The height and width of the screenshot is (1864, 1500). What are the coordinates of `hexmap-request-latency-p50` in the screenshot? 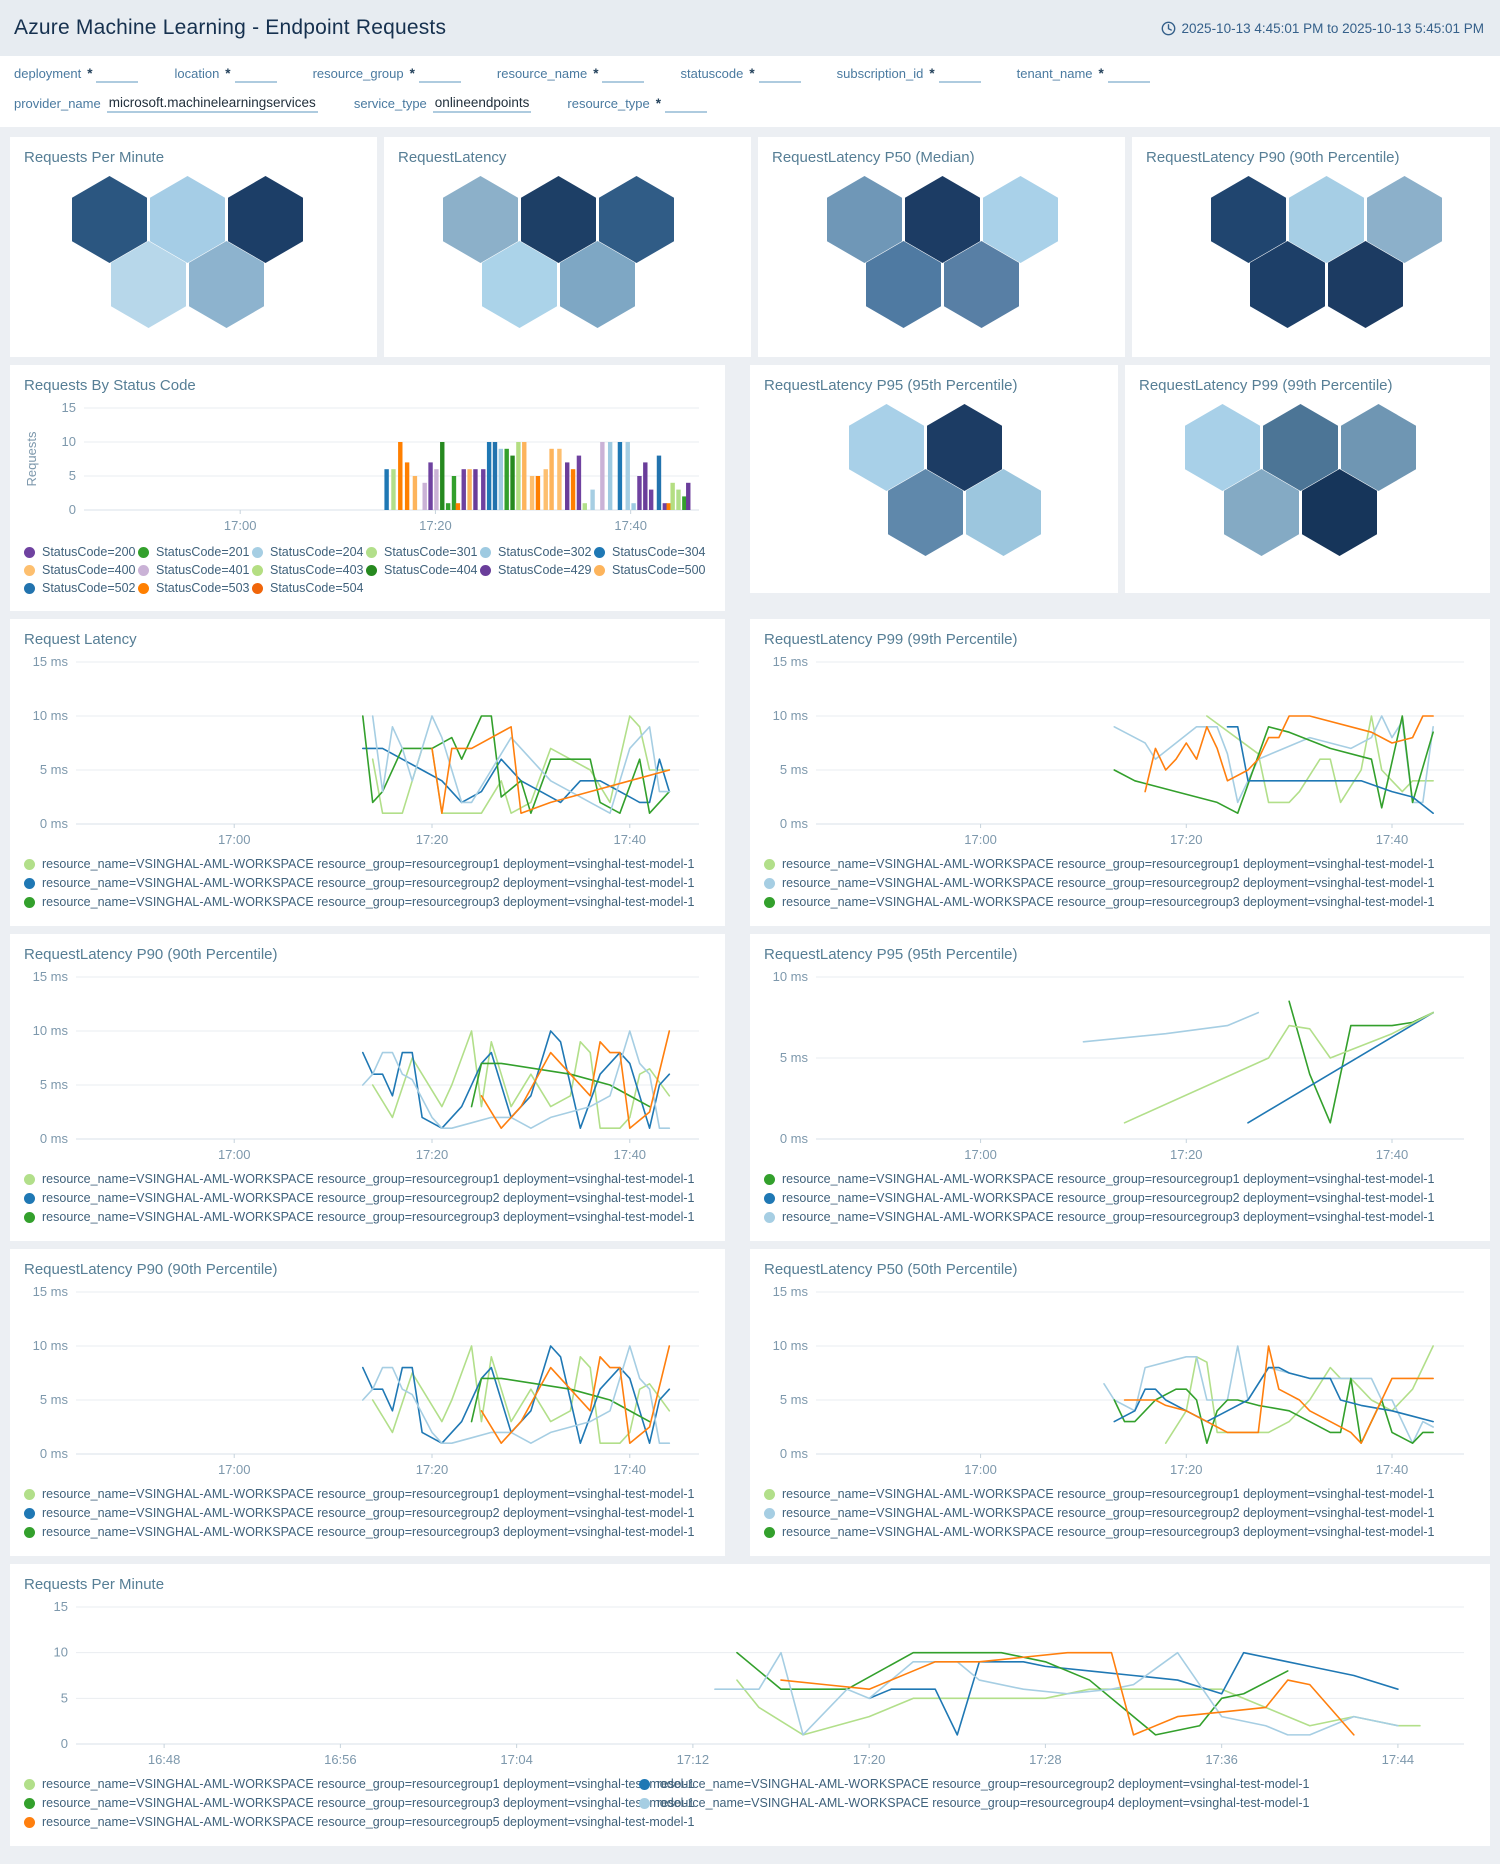 It's located at (941, 254).